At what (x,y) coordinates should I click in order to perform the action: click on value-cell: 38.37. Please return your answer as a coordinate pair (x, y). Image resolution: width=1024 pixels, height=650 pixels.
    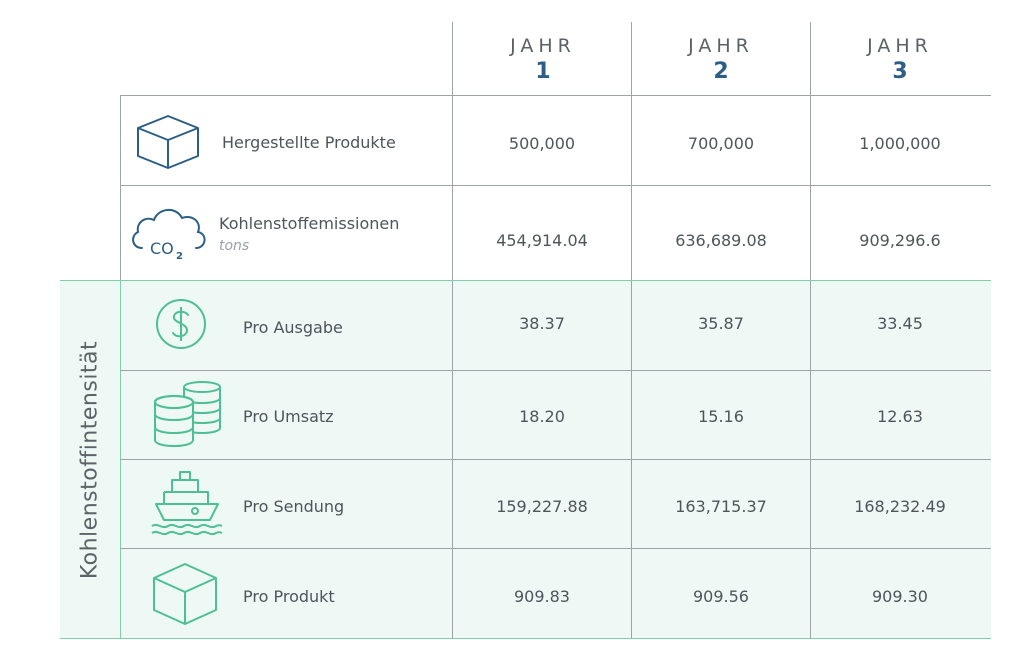
    Looking at the image, I should click on (542, 323).